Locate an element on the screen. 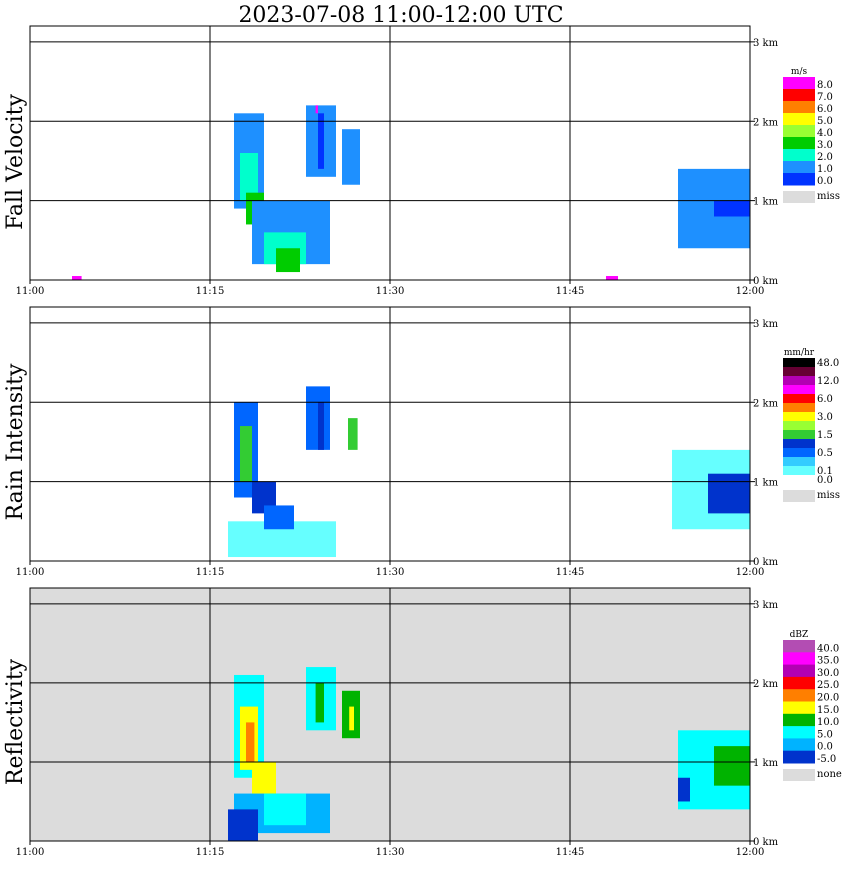 The height and width of the screenshot is (872, 850). time-tick-label-refl: 11:30 is located at coordinates (390, 852).